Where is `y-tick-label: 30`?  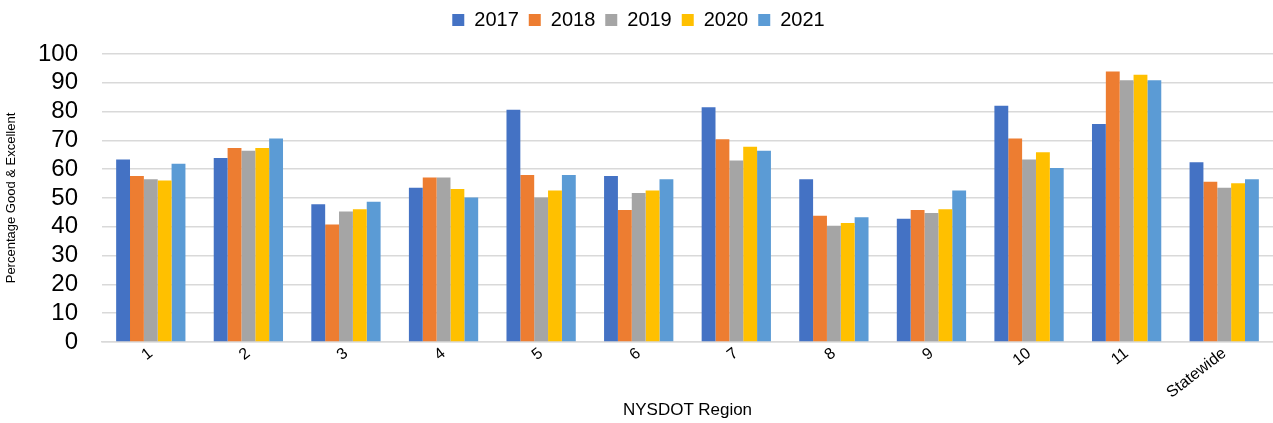 y-tick-label: 30 is located at coordinates (64, 254).